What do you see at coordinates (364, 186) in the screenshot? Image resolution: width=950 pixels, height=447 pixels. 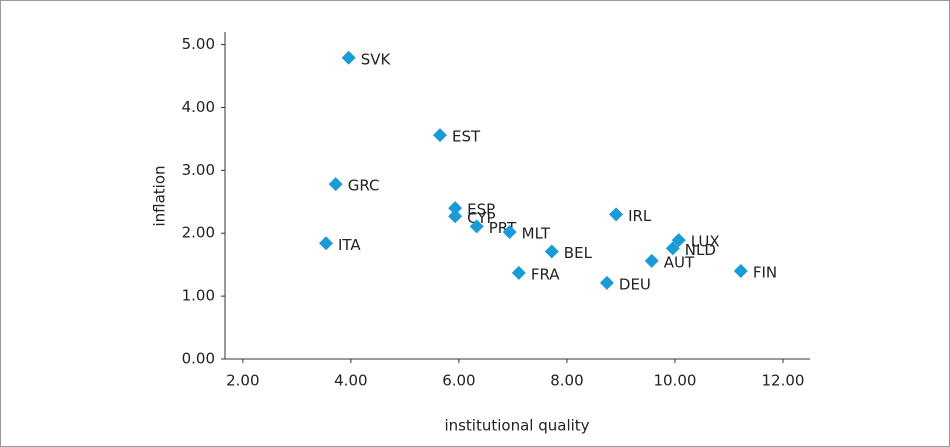 I see `point-label: GRC` at bounding box center [364, 186].